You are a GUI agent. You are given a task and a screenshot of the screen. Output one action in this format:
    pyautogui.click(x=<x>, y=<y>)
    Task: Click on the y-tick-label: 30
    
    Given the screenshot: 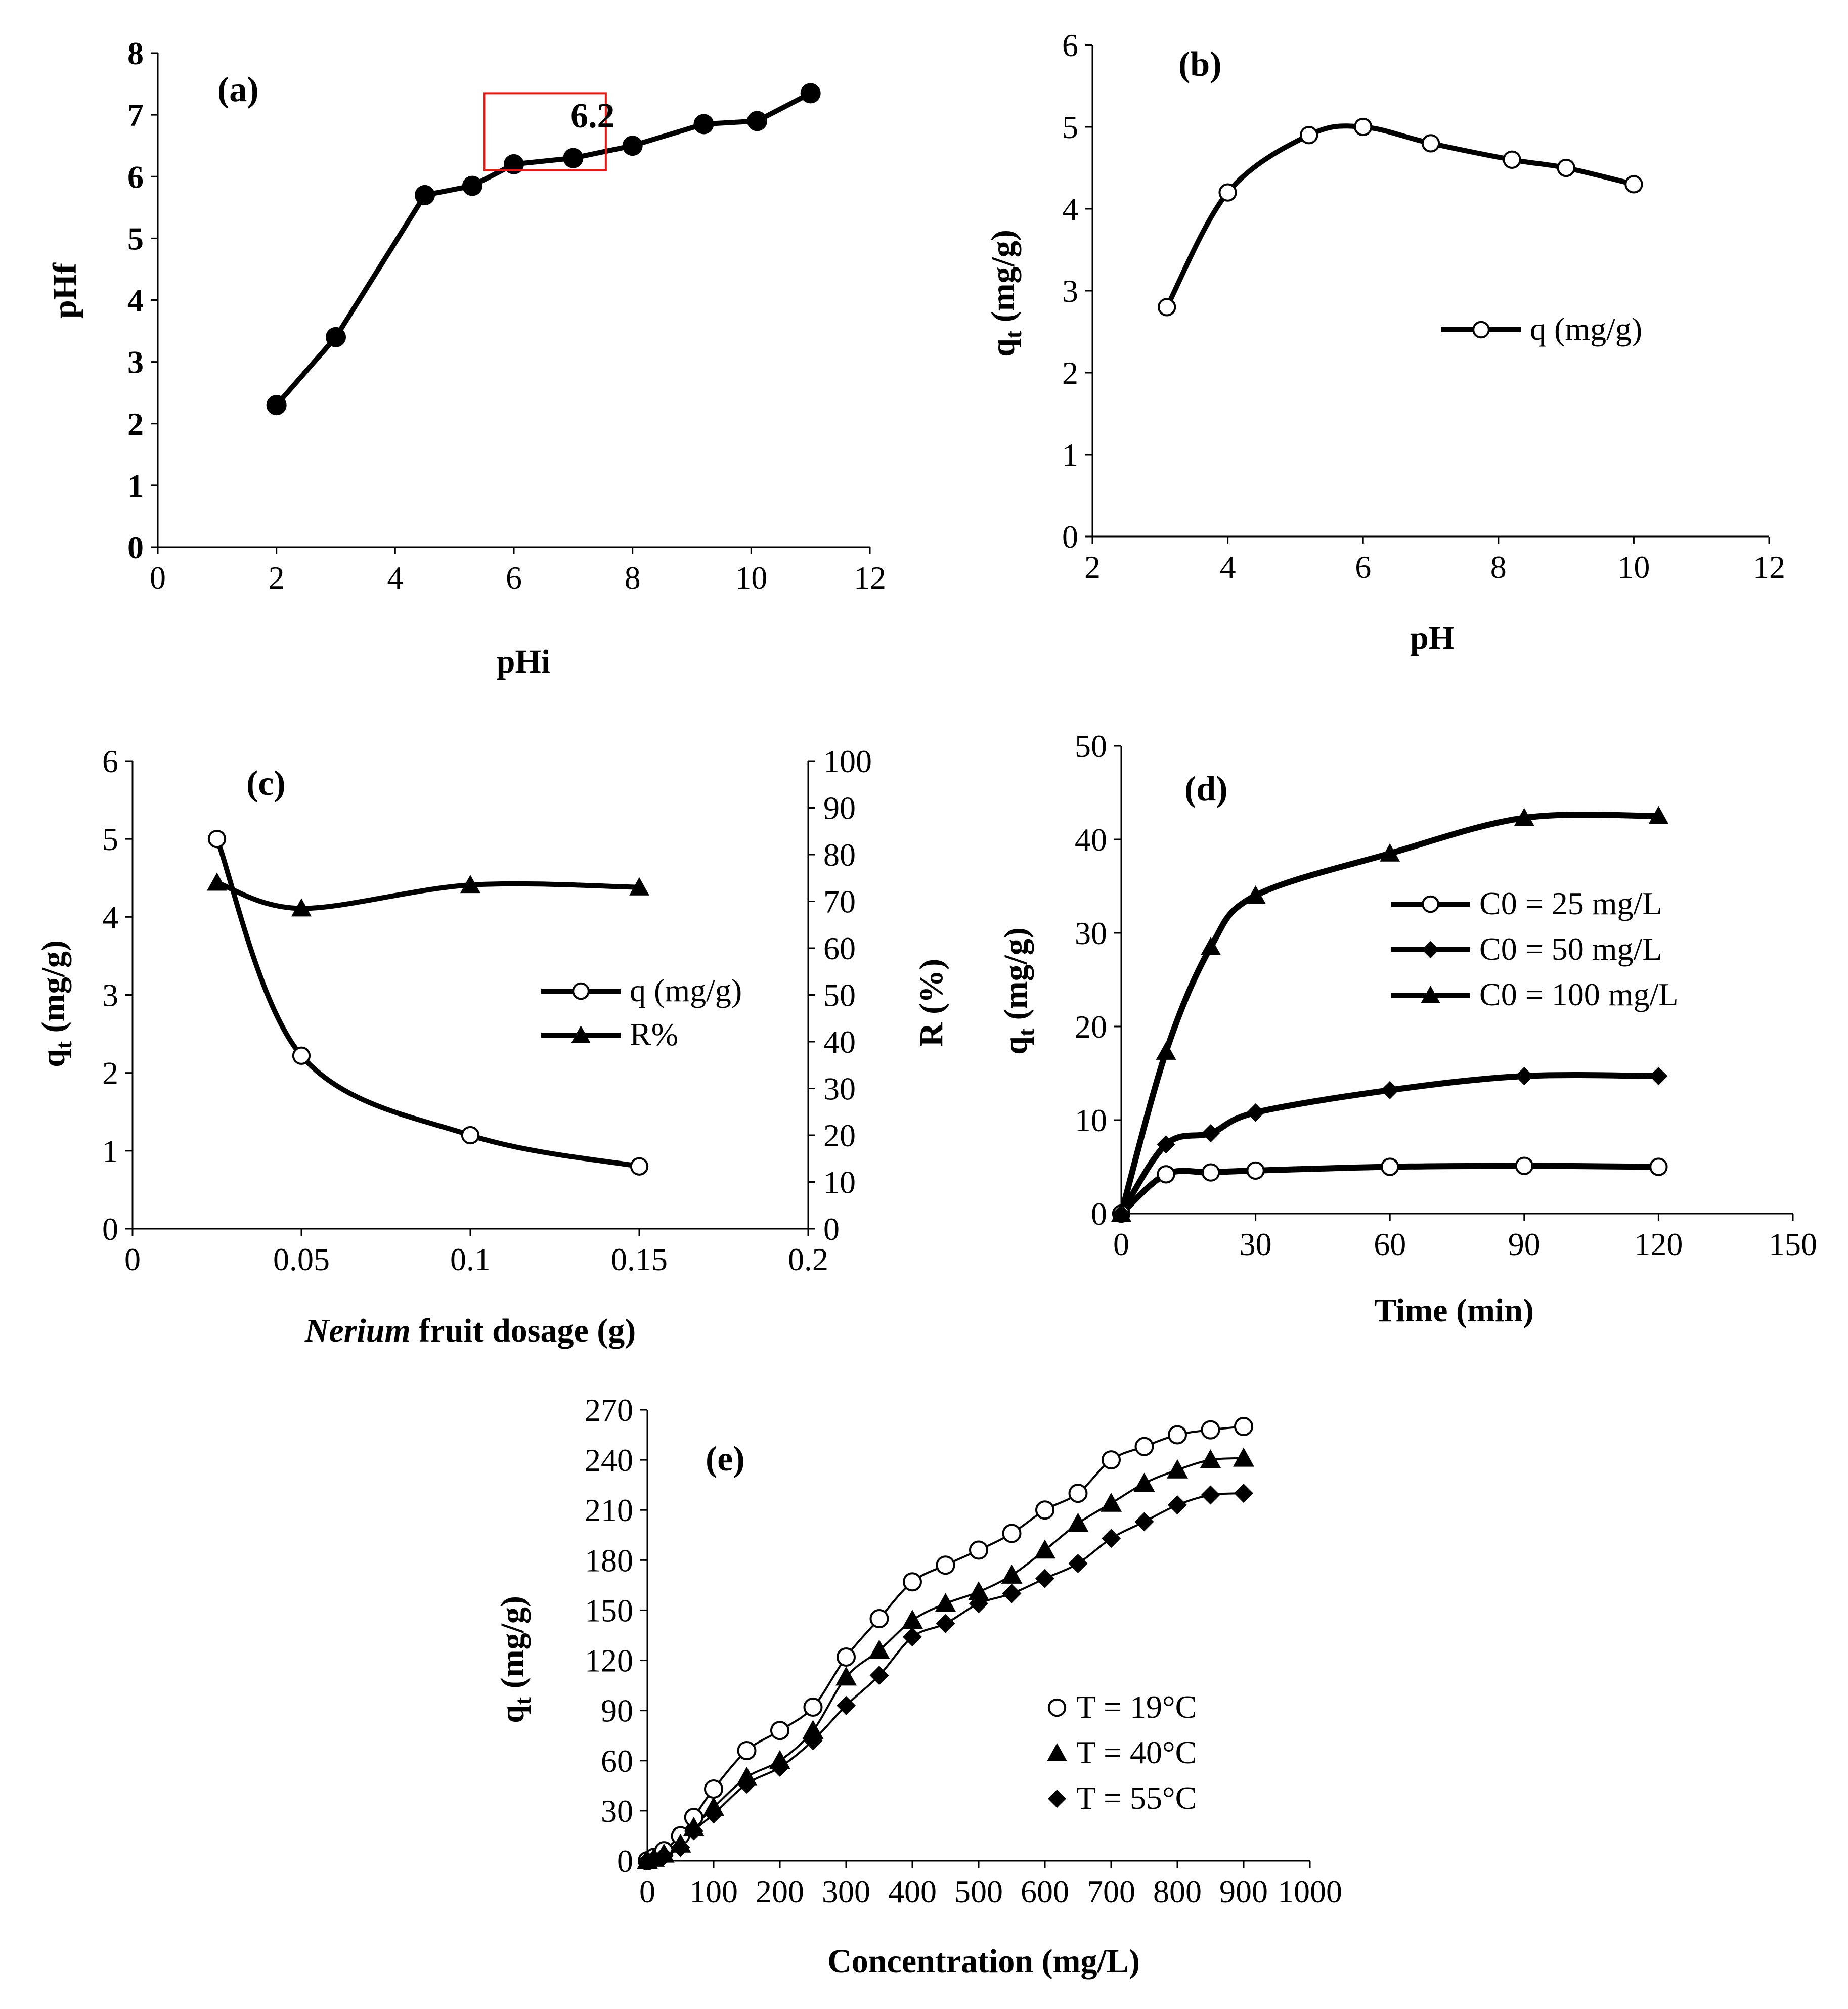 What is the action you would take?
    pyautogui.click(x=617, y=1811)
    